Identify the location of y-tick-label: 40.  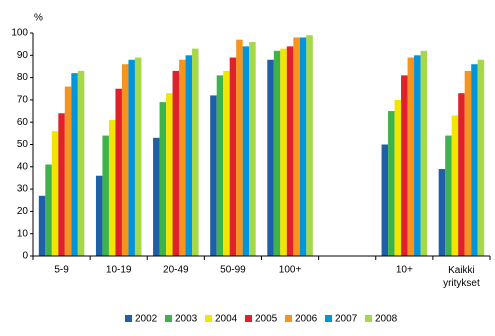
(23, 166).